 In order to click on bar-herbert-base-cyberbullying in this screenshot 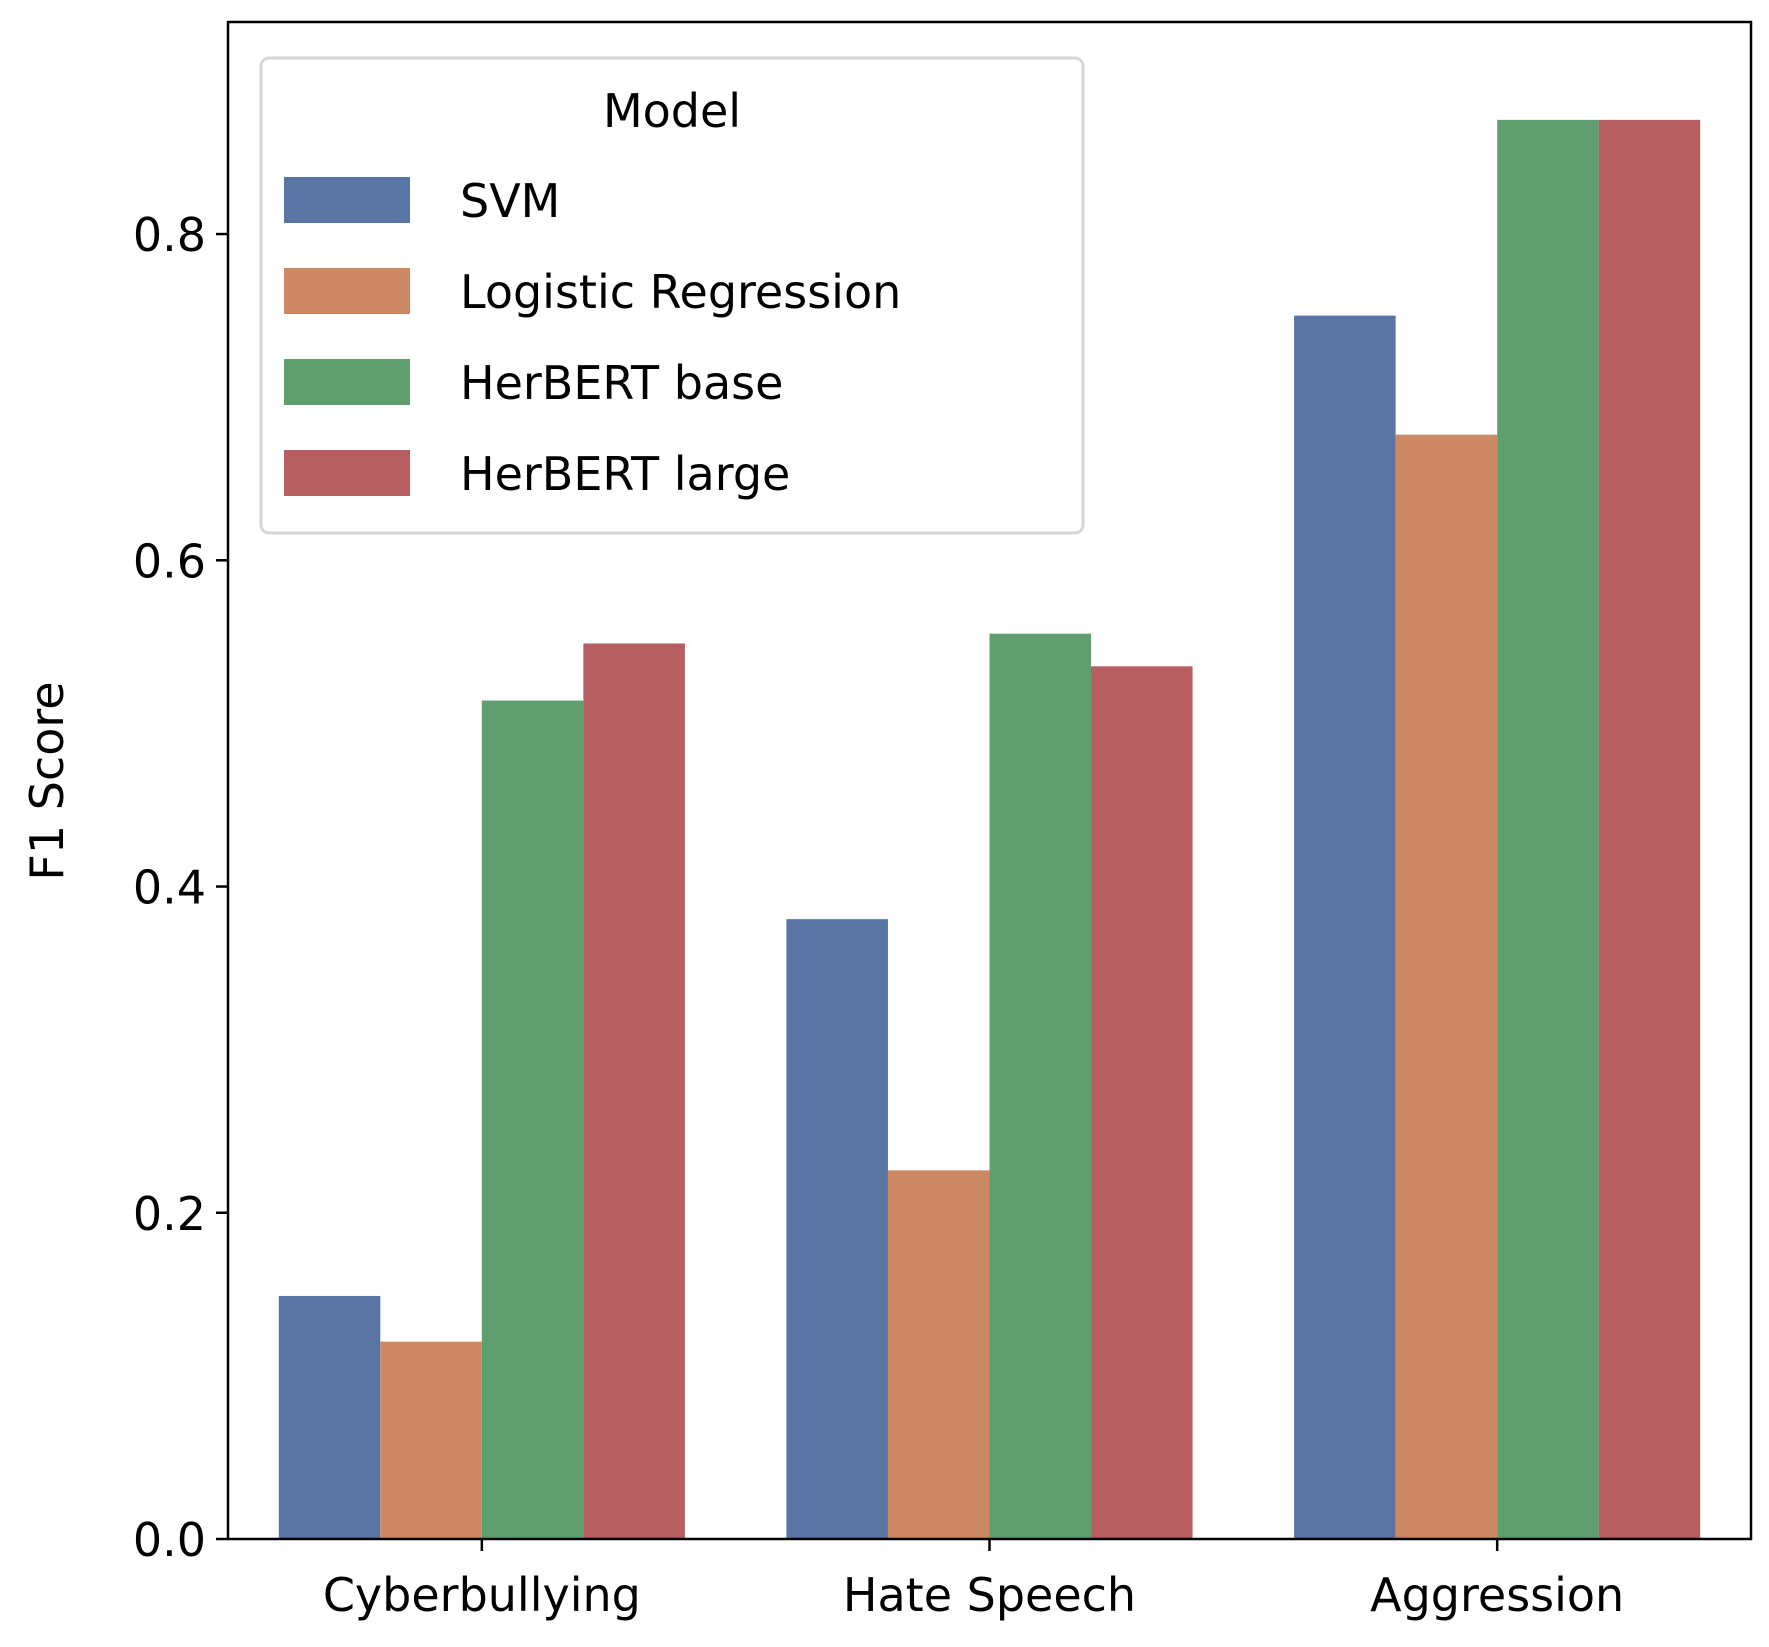, I will do `click(532, 1119)`.